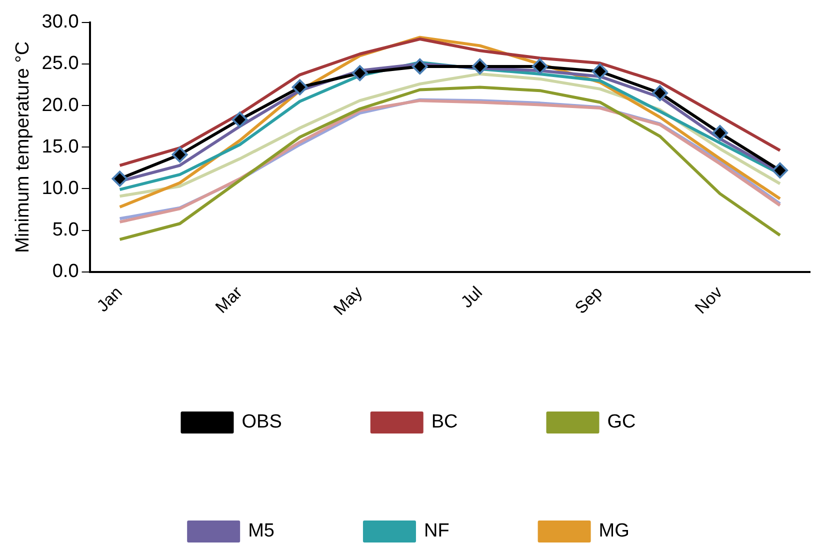 The image size is (828, 559). What do you see at coordinates (60, 22) in the screenshot?
I see `y-tick-label: 30.0` at bounding box center [60, 22].